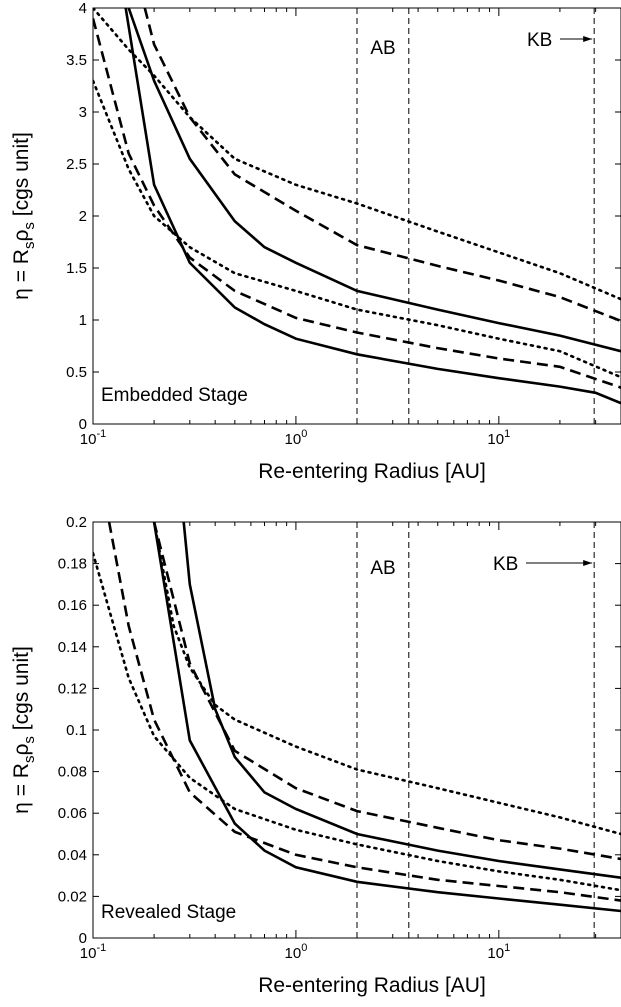 This screenshot has height=1007, width=621. I want to click on y-tick-label: 0.04, so click(72, 855).